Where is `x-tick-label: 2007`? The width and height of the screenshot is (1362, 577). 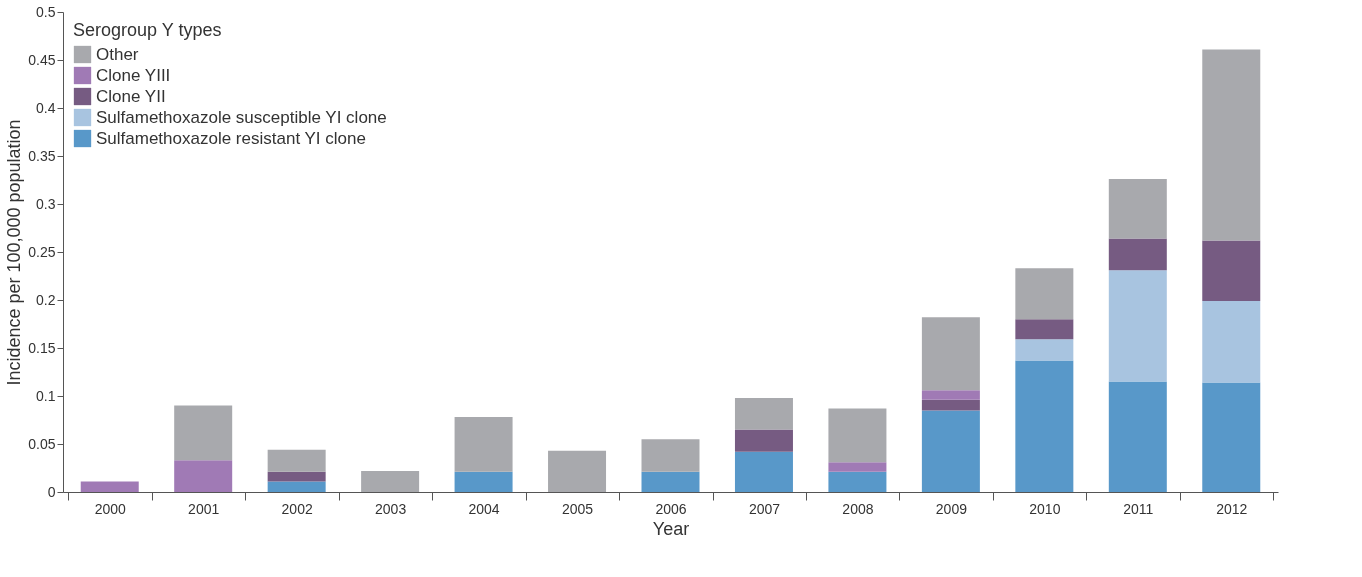
x-tick-label: 2007 is located at coordinates (764, 508).